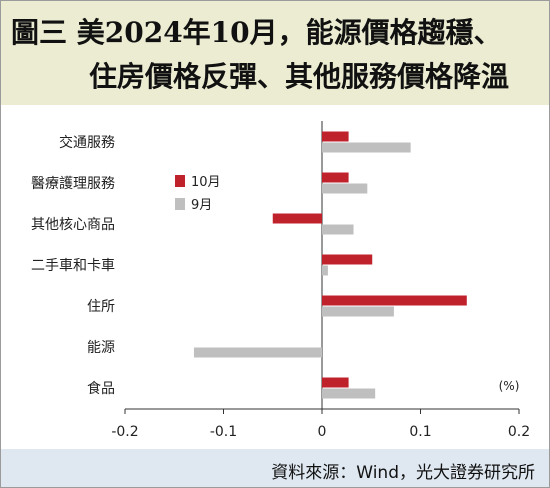 This screenshot has width=550, height=488. Describe the element at coordinates (256, 32) in the screenshot. I see `chart-title-line-1: 圖三 美2024年10月，能源價格趨穩、` at that location.